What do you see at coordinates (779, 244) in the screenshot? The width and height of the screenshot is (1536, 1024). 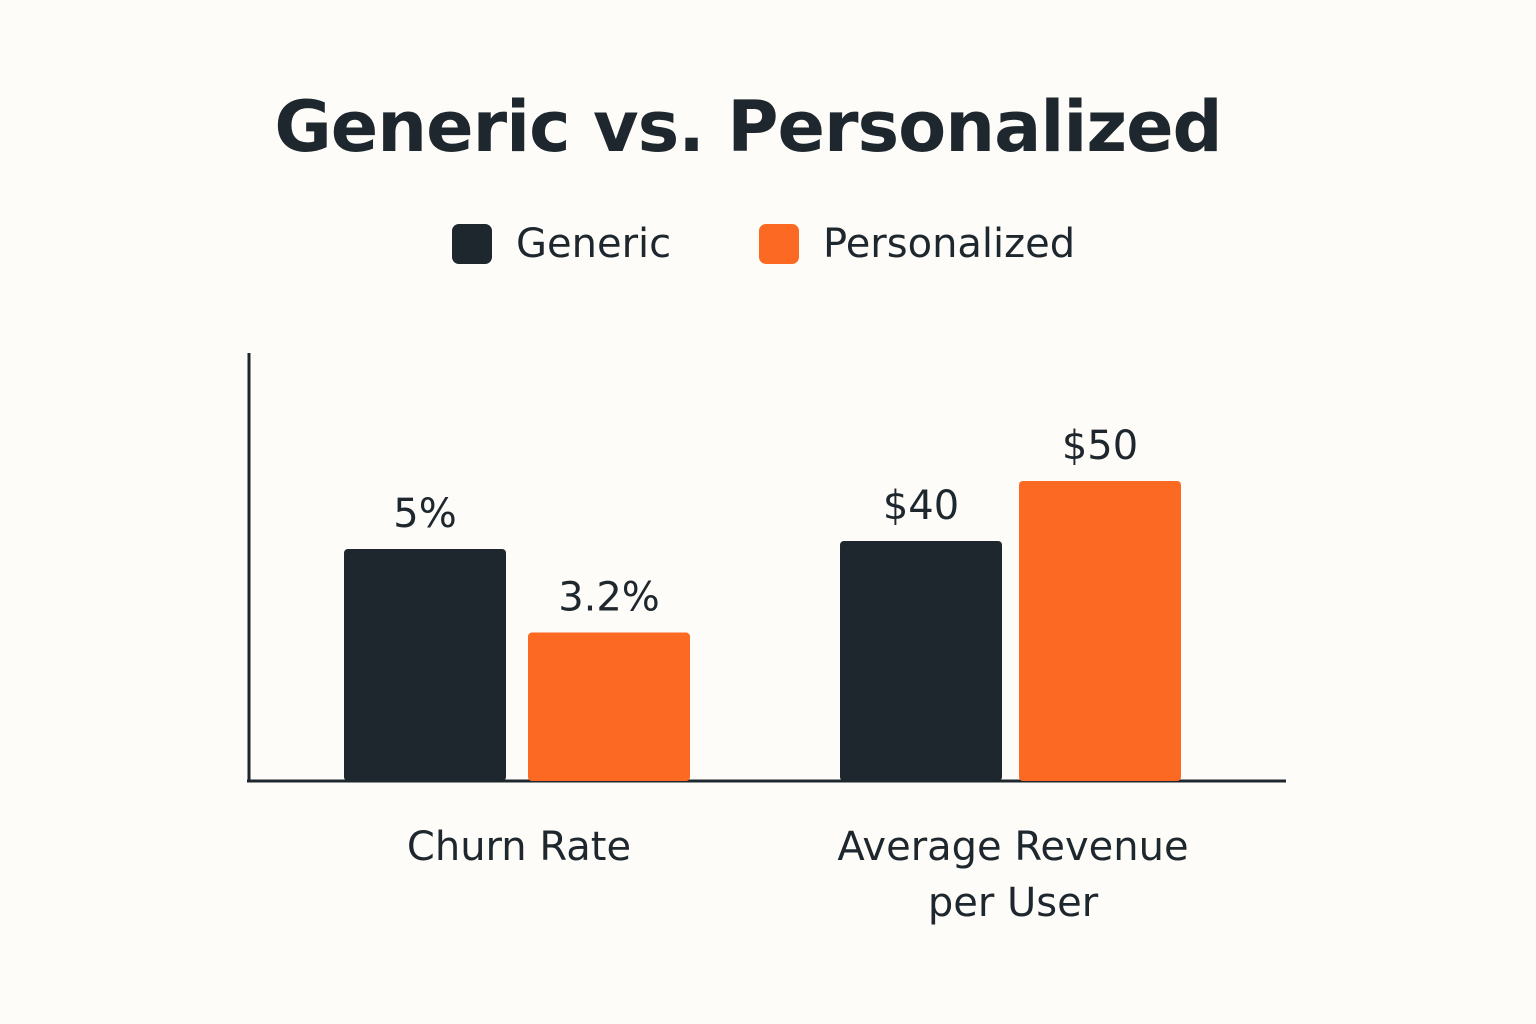 I see `legend-swatch-personalized` at bounding box center [779, 244].